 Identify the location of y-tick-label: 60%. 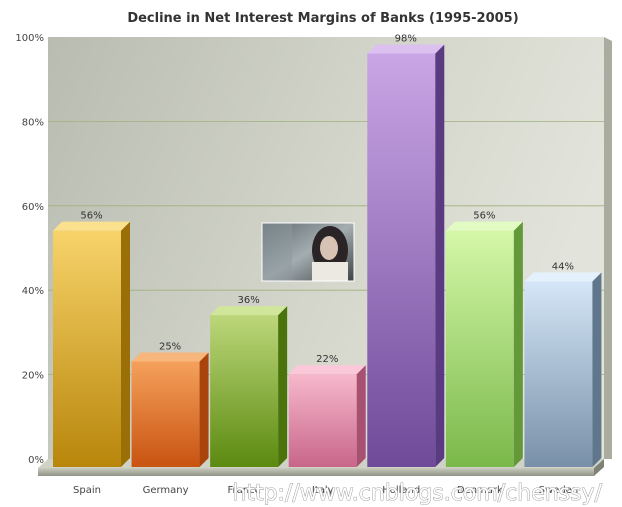
(33, 207).